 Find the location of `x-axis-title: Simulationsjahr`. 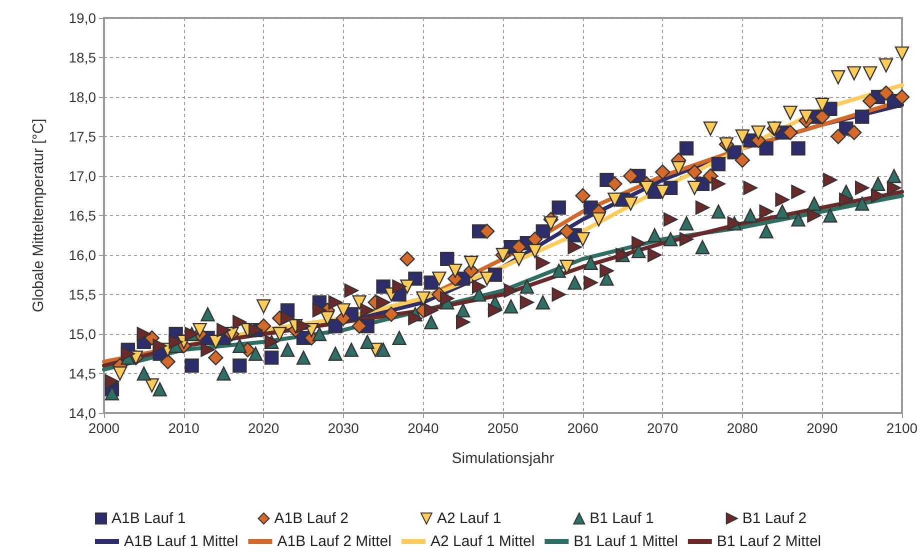

x-axis-title: Simulationsjahr is located at coordinates (503, 458).